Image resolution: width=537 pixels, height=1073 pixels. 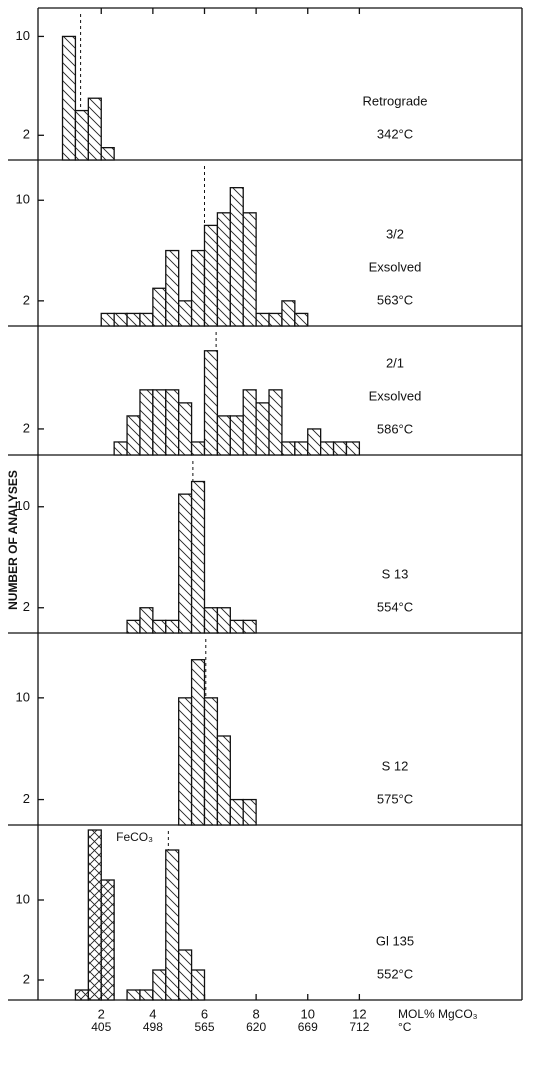 I want to click on panel-label: S 12, so click(x=395, y=765).